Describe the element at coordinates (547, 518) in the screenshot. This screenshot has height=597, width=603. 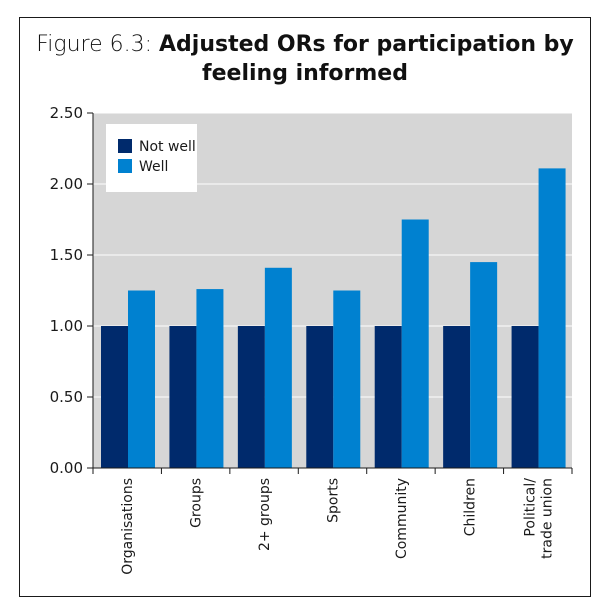
I see `x-category-label: trade union` at that location.